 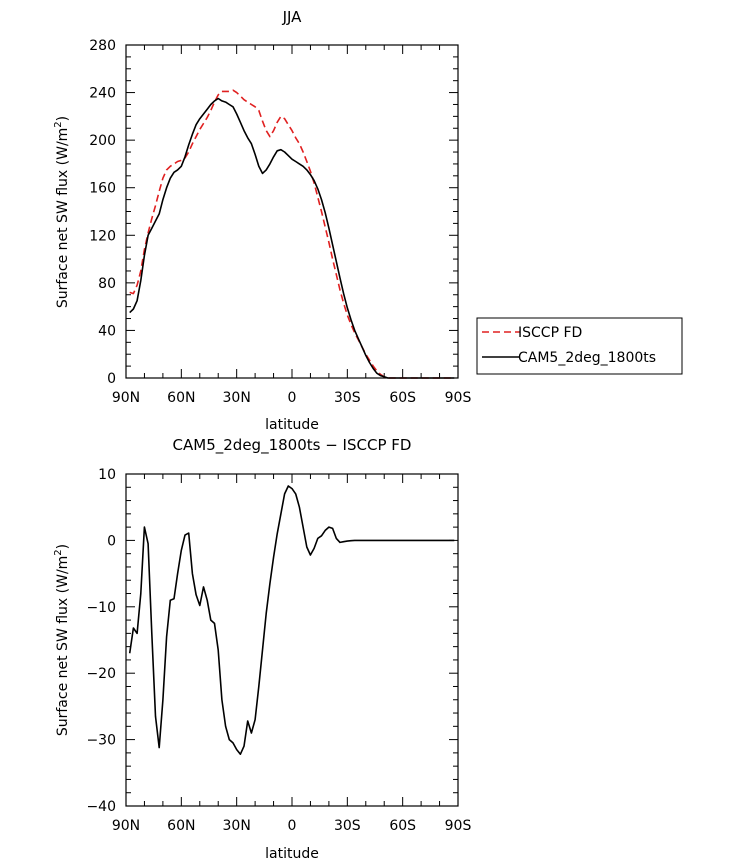 I want to click on y-tick-label: 160, so click(x=102, y=189).